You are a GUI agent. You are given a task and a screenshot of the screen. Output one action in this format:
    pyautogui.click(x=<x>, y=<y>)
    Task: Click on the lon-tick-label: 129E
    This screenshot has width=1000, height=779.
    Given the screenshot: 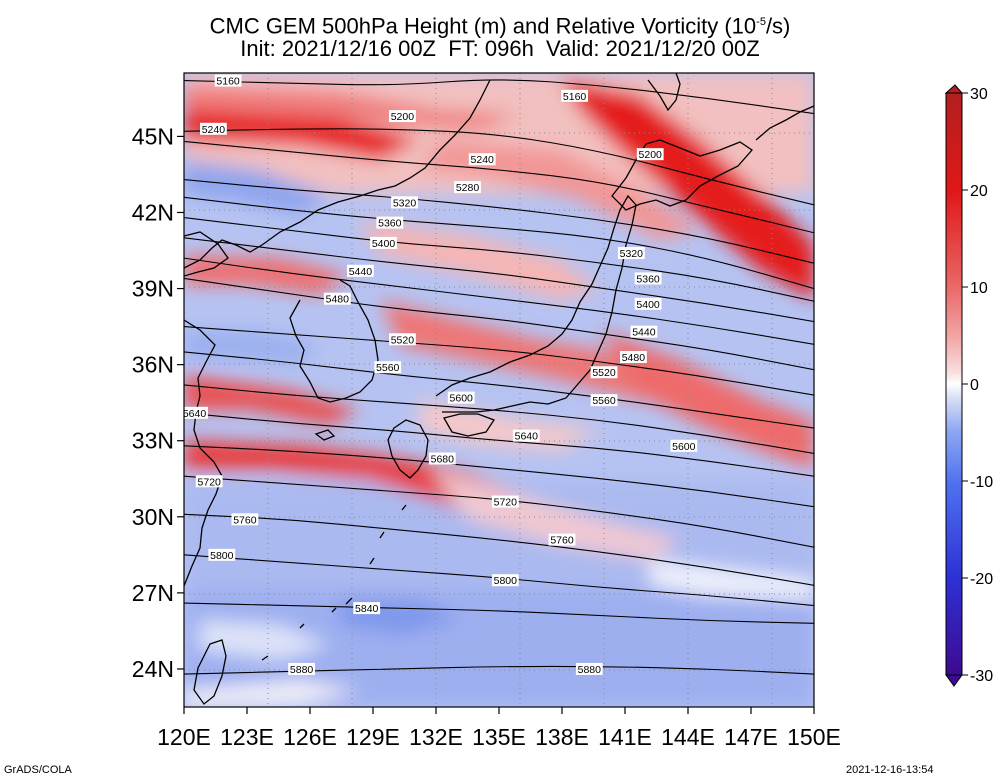 What is the action you would take?
    pyautogui.click(x=373, y=737)
    